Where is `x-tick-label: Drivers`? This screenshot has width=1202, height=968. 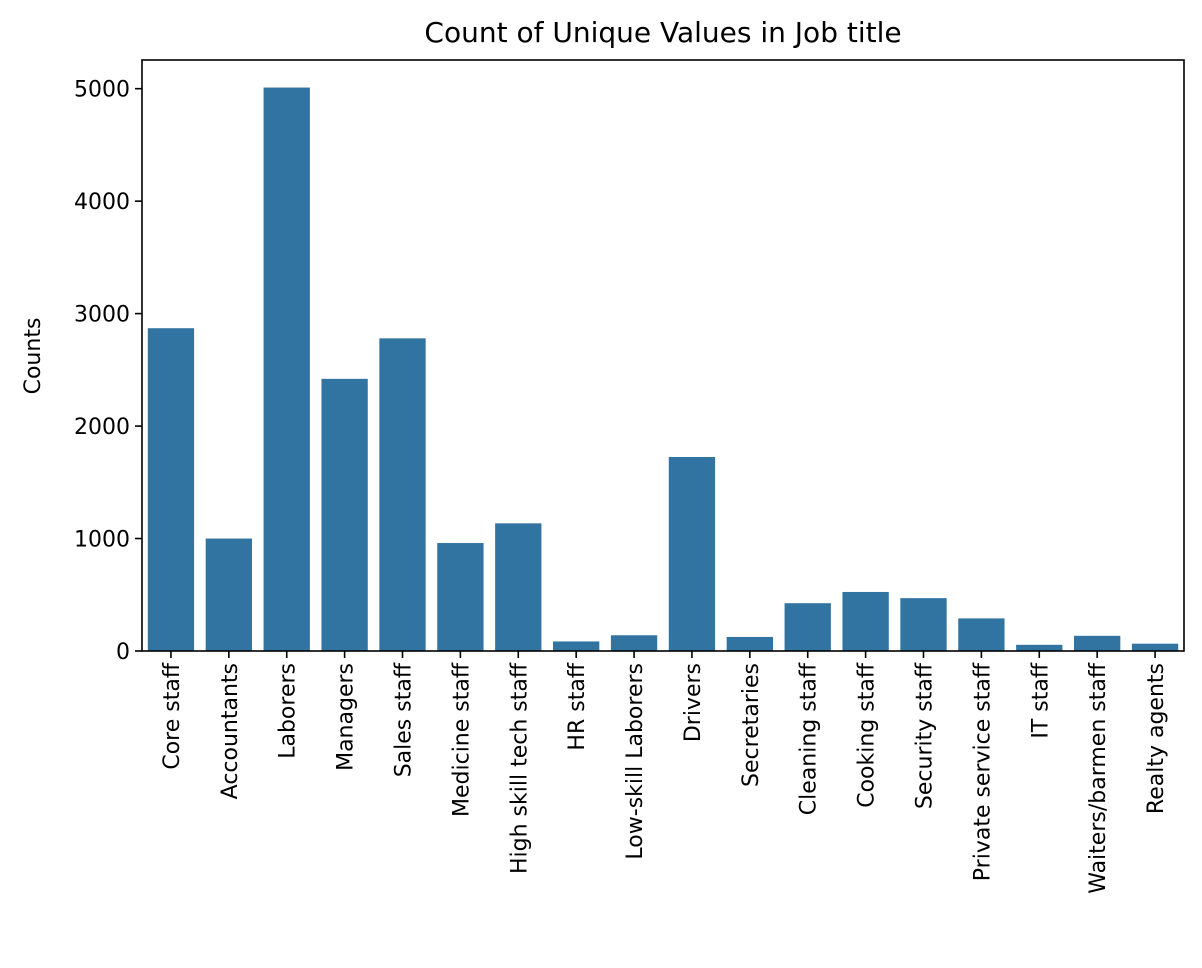
x-tick-label: Drivers is located at coordinates (693, 702).